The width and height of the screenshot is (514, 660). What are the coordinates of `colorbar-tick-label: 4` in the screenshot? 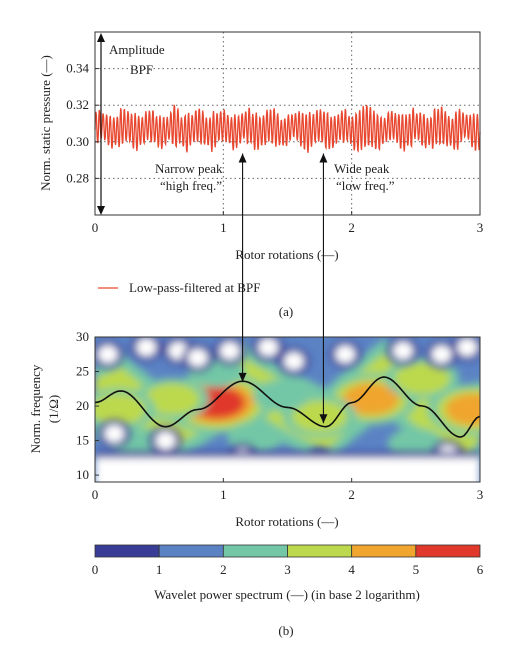 It's located at (351, 569).